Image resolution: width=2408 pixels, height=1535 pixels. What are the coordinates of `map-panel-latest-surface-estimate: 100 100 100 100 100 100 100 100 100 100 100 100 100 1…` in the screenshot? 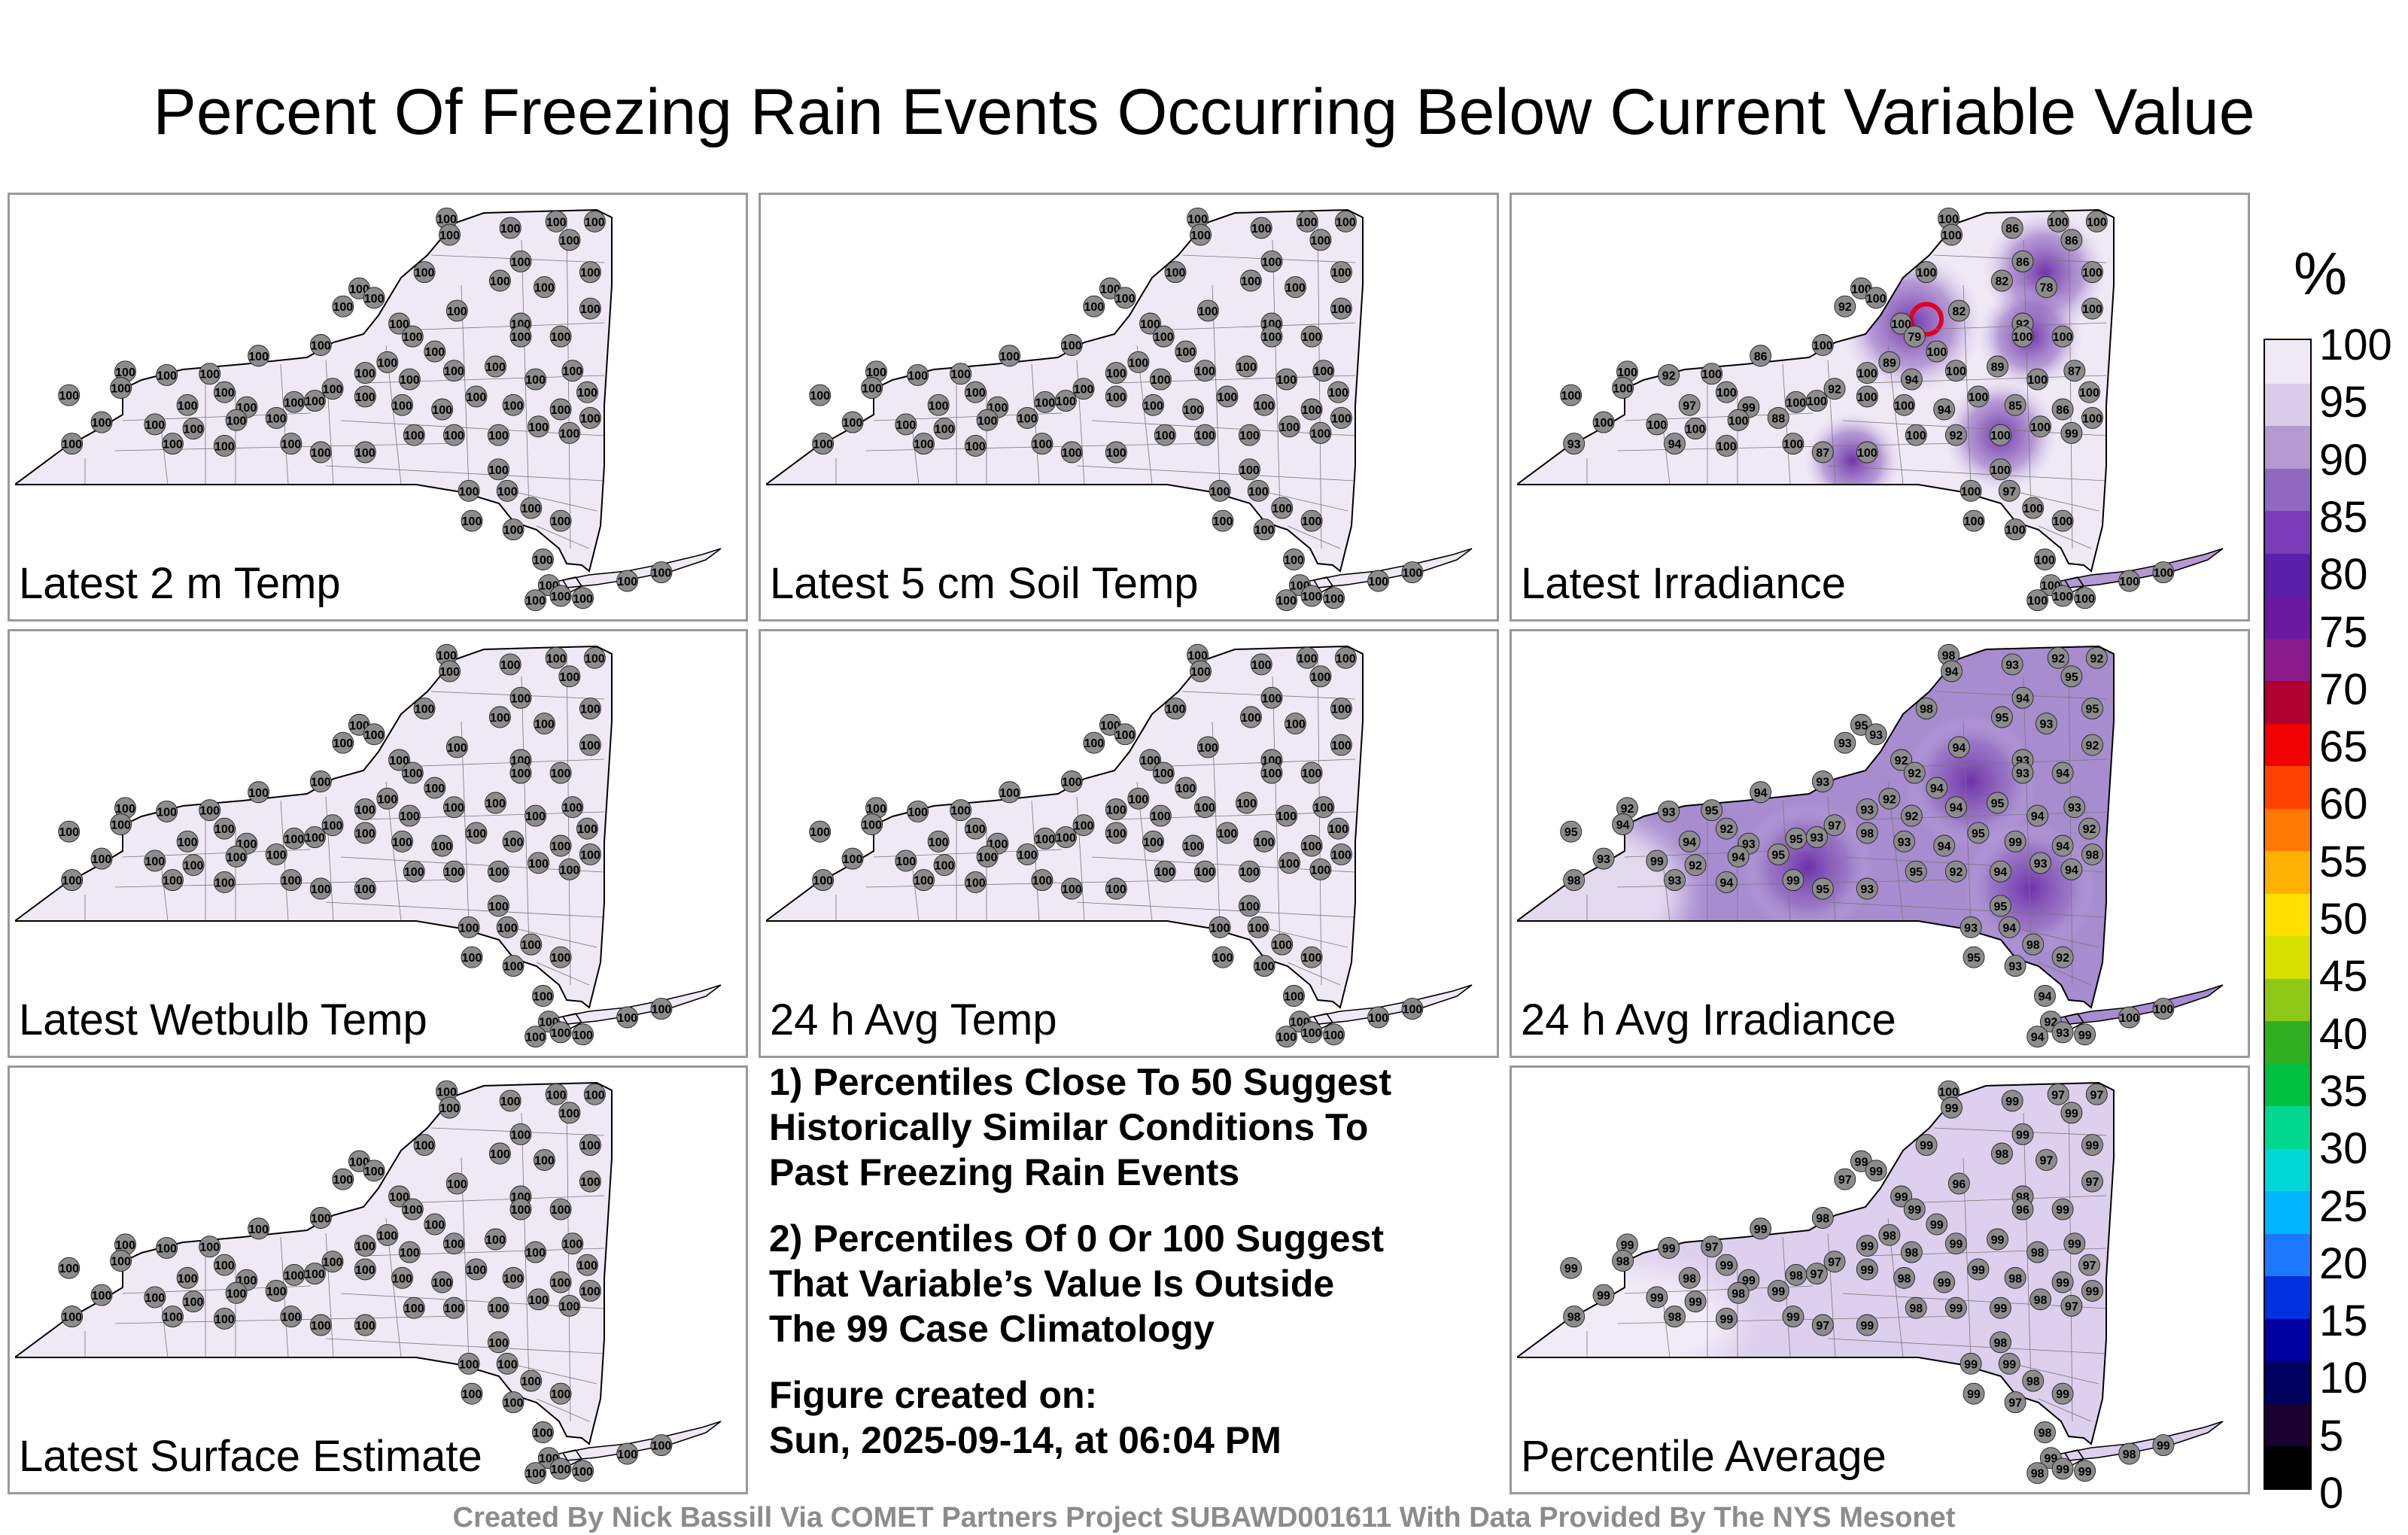 It's located at (378, 1279).